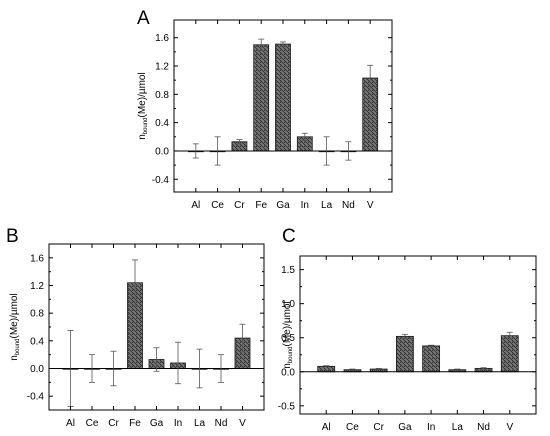 The height and width of the screenshot is (436, 550). I want to click on y-tick-label: 1.5, so click(288, 270).